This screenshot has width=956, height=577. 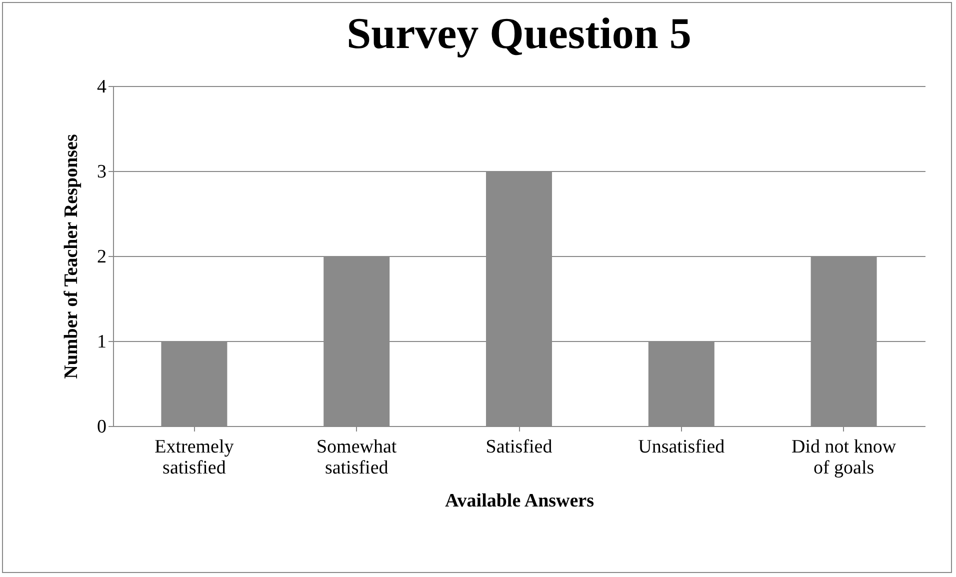 What do you see at coordinates (682, 447) in the screenshot?
I see `x-tick-label: Unsatisfied` at bounding box center [682, 447].